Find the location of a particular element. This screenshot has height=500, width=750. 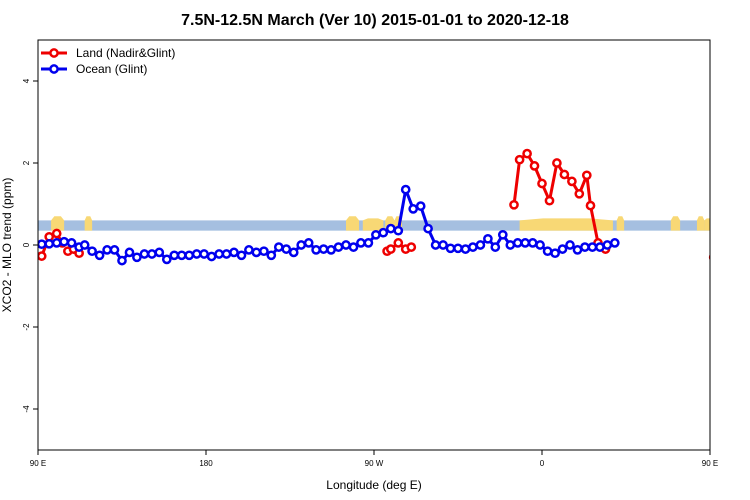

x-tick-label: 0 is located at coordinates (542, 463).